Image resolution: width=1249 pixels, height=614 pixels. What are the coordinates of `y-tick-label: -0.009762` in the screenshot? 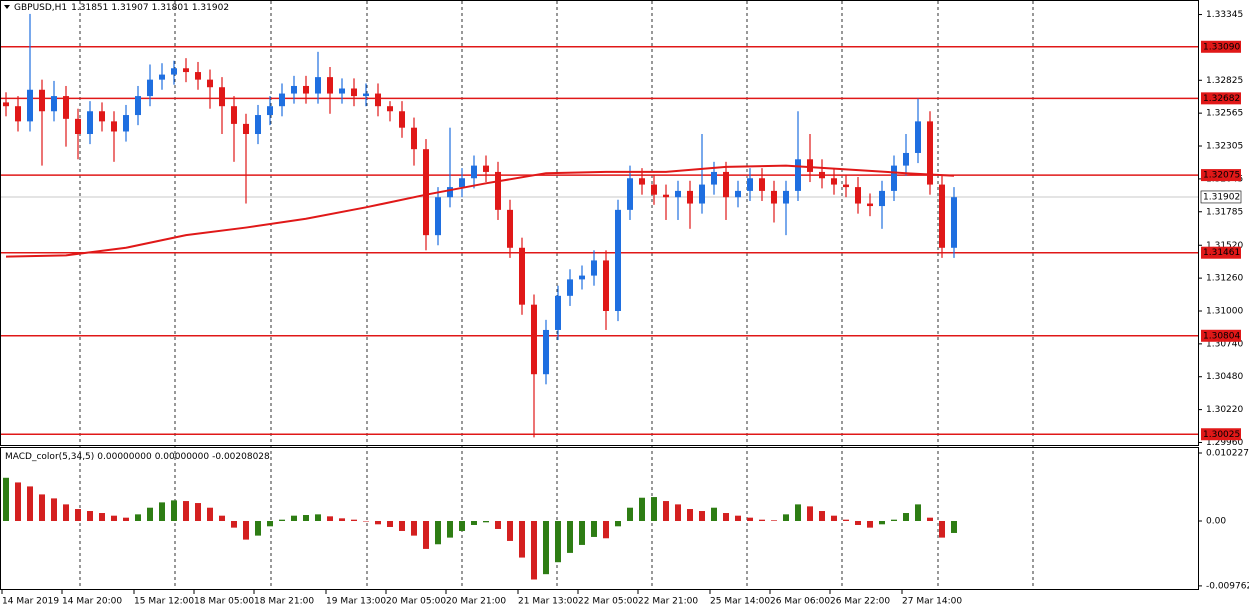 It's located at (1227, 586).